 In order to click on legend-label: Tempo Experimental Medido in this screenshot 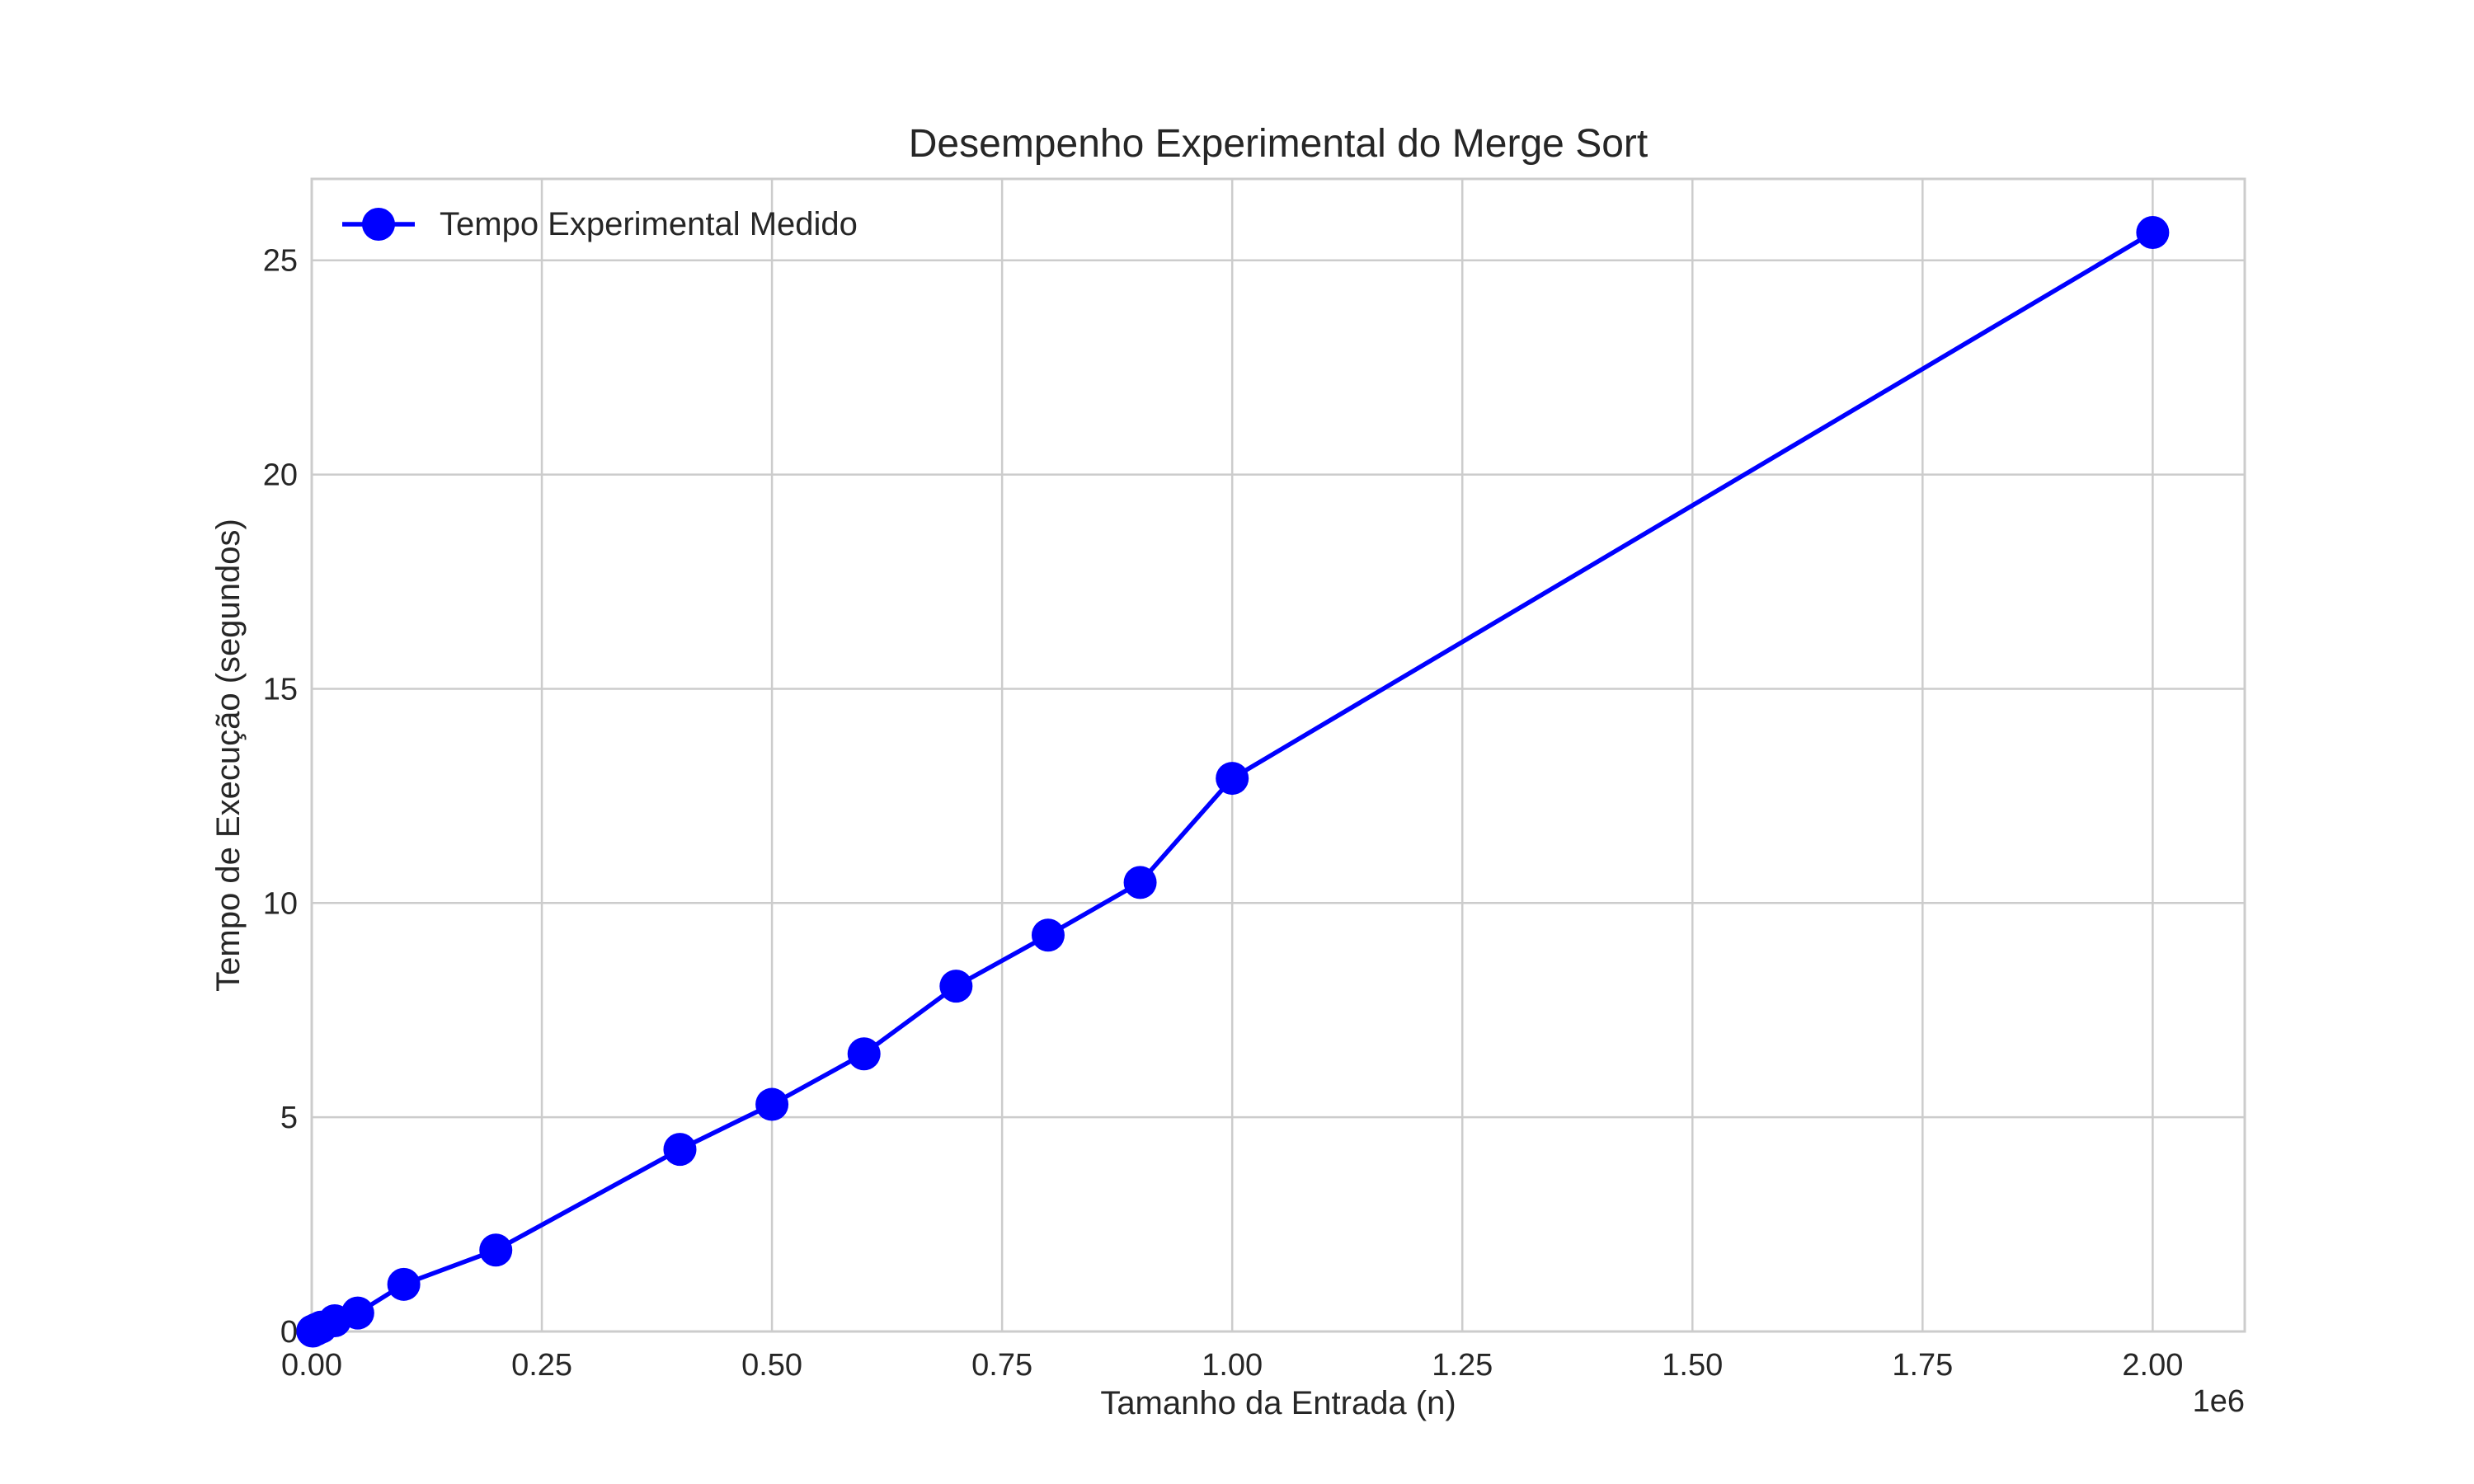, I will do `click(649, 224)`.